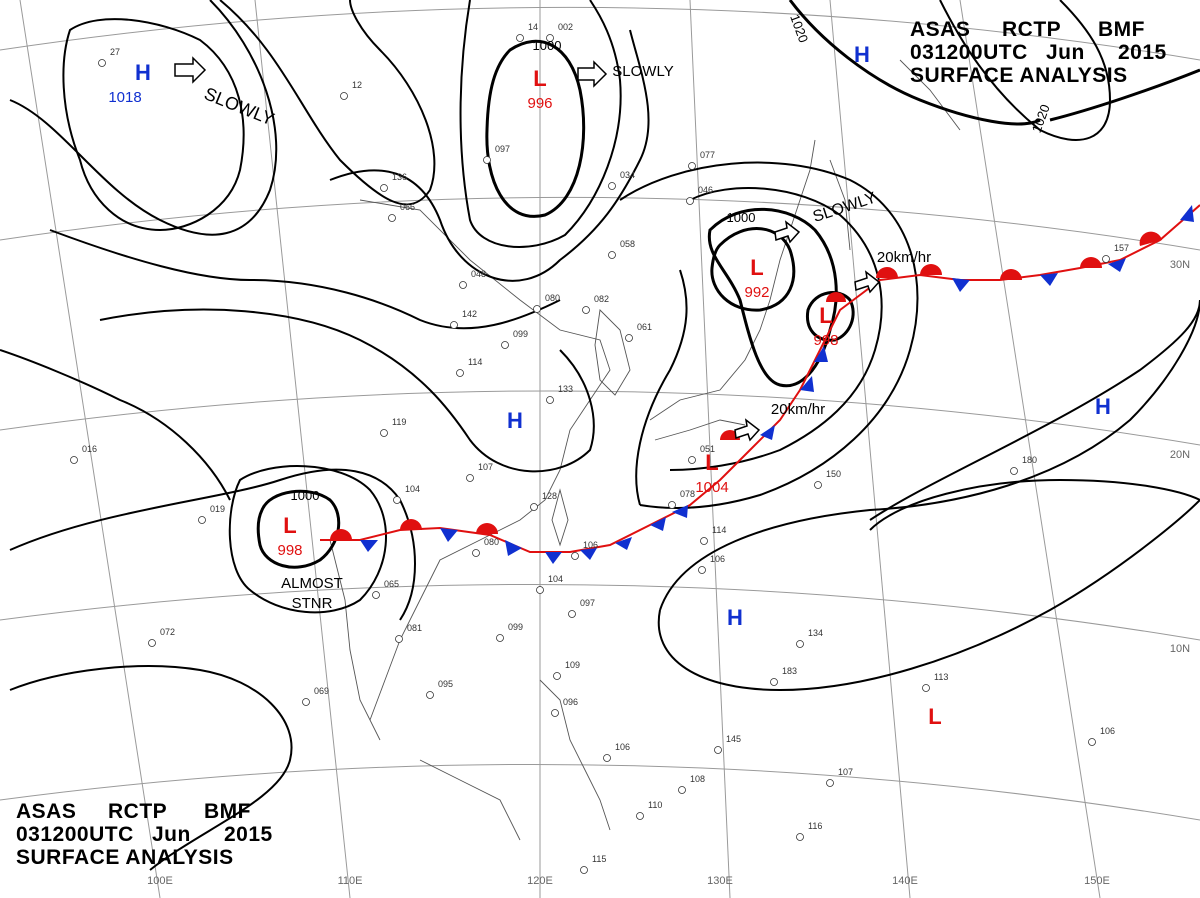  Describe the element at coordinates (1142, 52) in the screenshot. I see `header-year: 2015` at that location.